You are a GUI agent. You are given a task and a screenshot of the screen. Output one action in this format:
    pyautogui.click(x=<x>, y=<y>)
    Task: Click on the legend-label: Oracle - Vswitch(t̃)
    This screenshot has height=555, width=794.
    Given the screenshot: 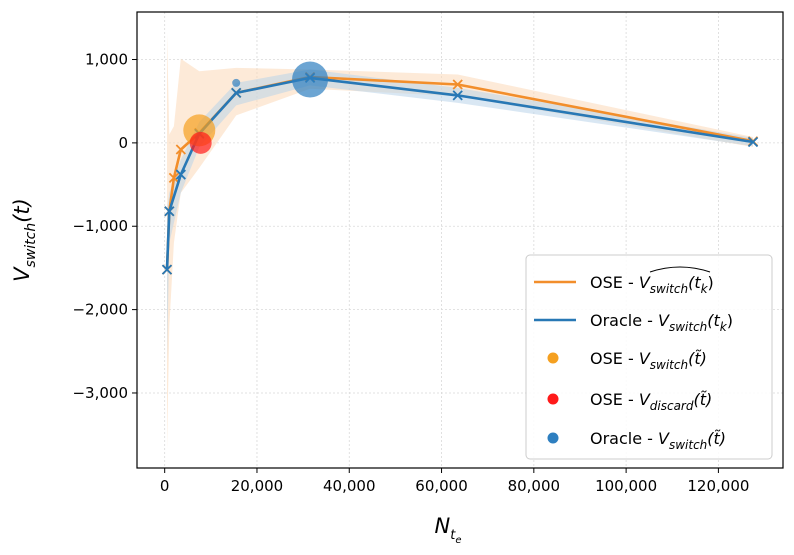 What is the action you would take?
    pyautogui.click(x=658, y=440)
    